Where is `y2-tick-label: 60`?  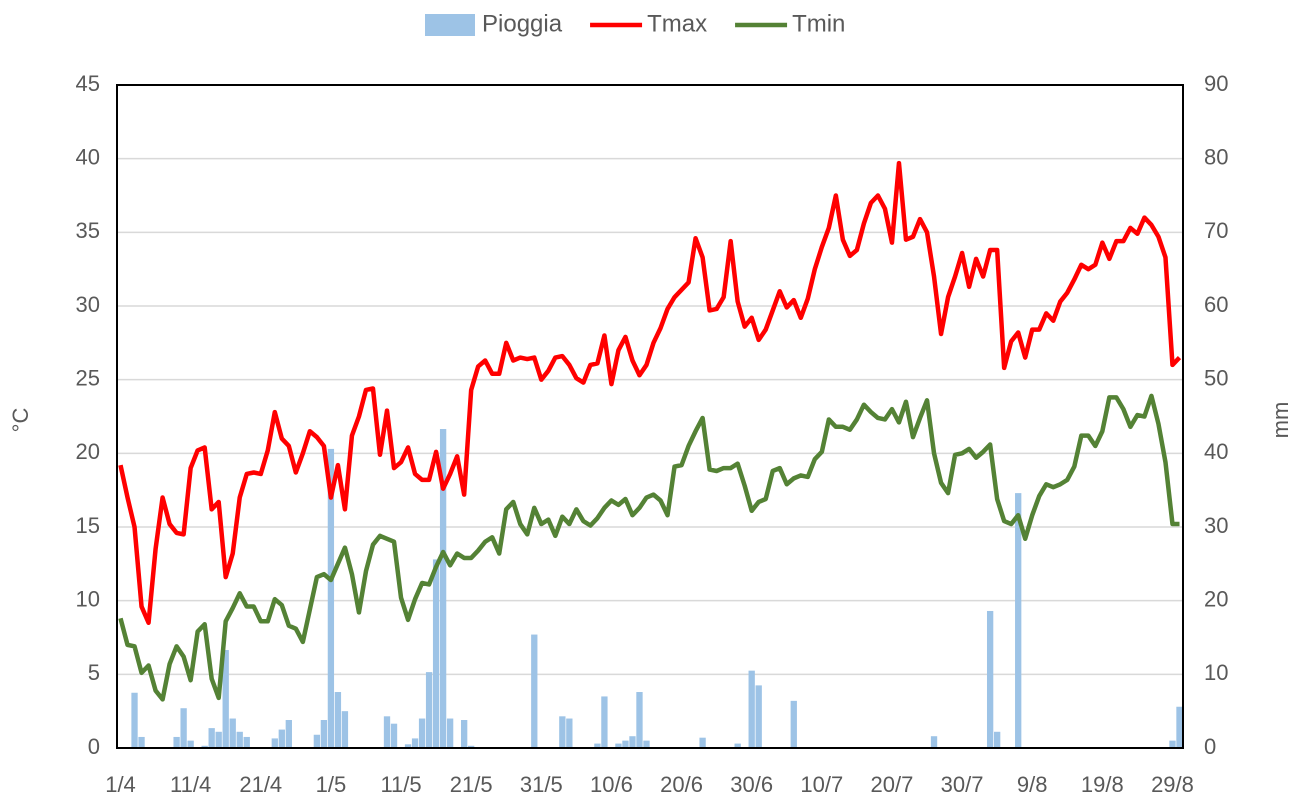
y2-tick-label: 60 is located at coordinates (1216, 304).